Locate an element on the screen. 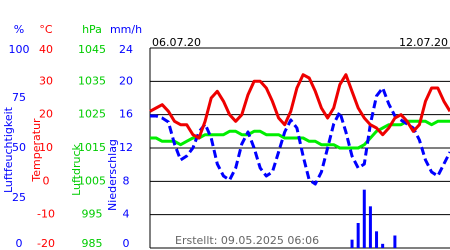 The width and height of the screenshot is (450, 250). y-tick-label: 30 is located at coordinates (46, 80).